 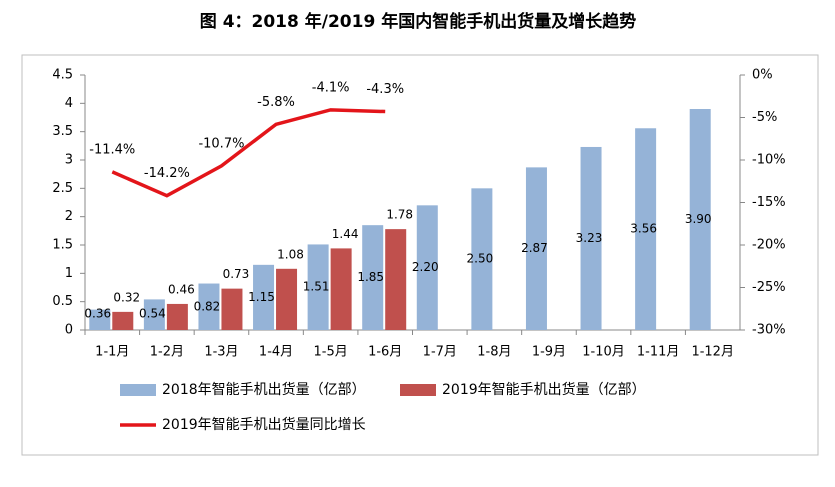 I want to click on y2-tick-label: 0%, so click(x=762, y=75).